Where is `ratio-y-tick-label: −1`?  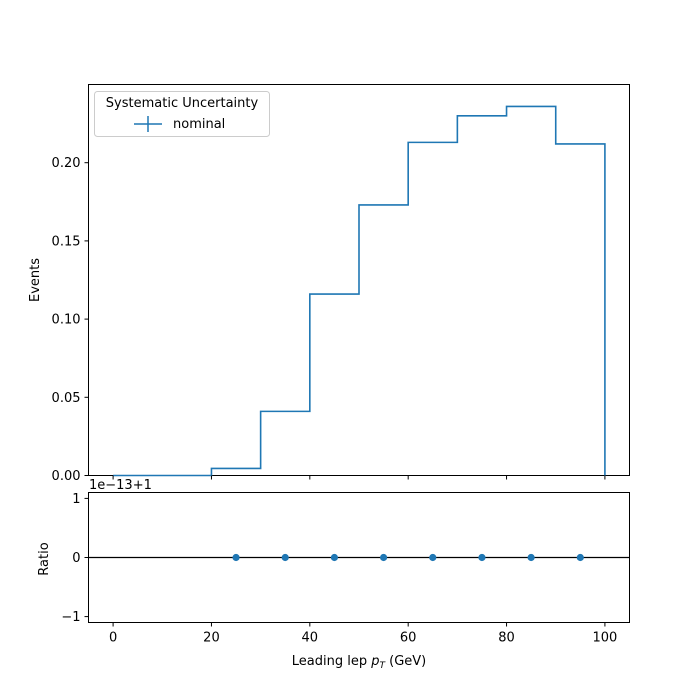 ratio-y-tick-label: −1 is located at coordinates (70, 617).